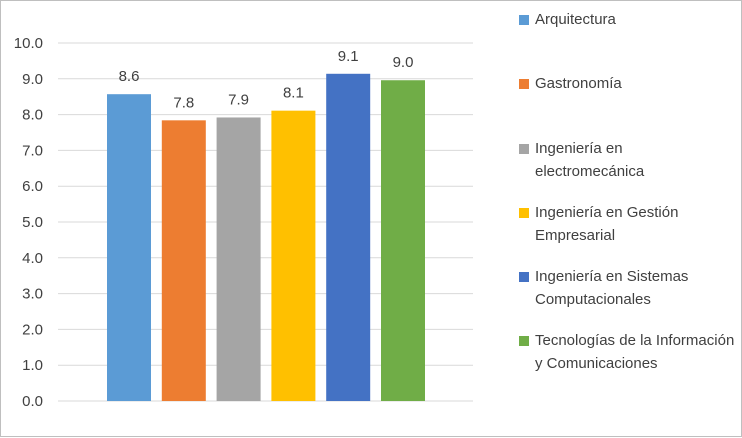 Image resolution: width=742 pixels, height=438 pixels. I want to click on y-tick-label: 7.0, so click(32, 150).